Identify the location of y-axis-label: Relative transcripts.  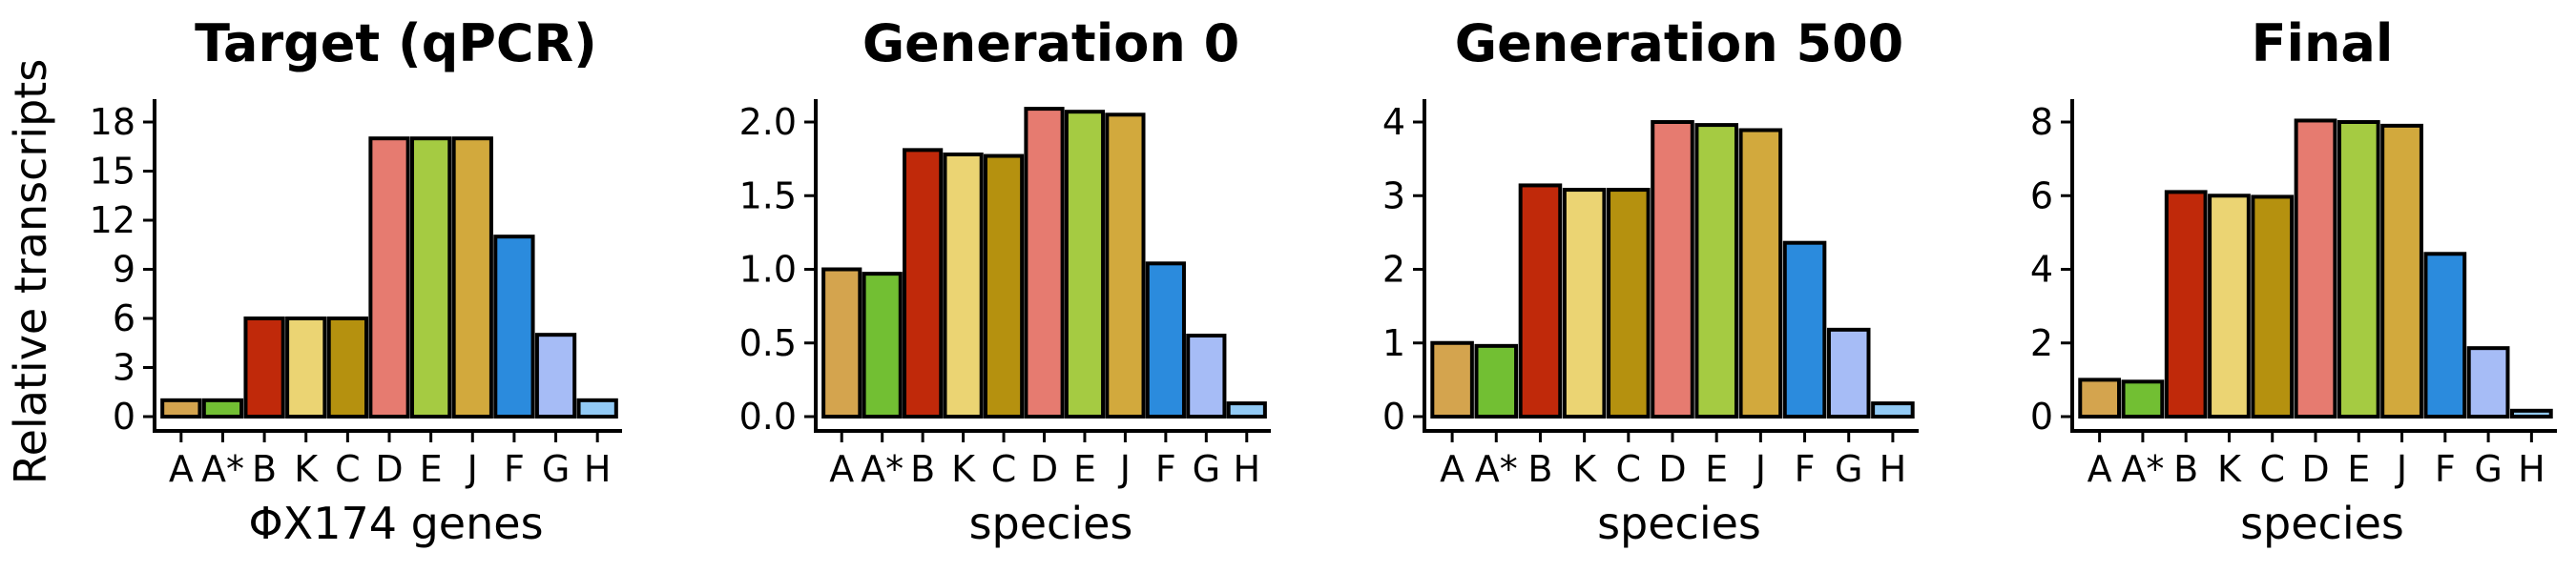
(30, 272).